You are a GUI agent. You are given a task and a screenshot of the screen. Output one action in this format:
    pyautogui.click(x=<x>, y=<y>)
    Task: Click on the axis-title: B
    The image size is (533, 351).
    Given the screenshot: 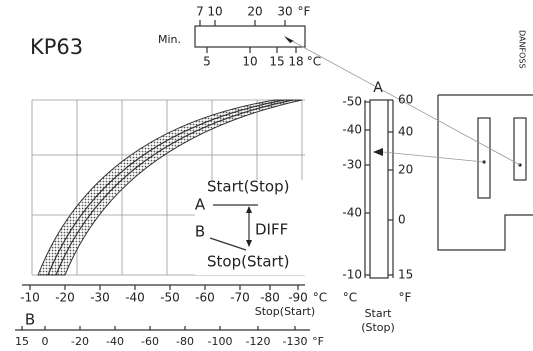 What is the action you would take?
    pyautogui.click(x=30, y=320)
    